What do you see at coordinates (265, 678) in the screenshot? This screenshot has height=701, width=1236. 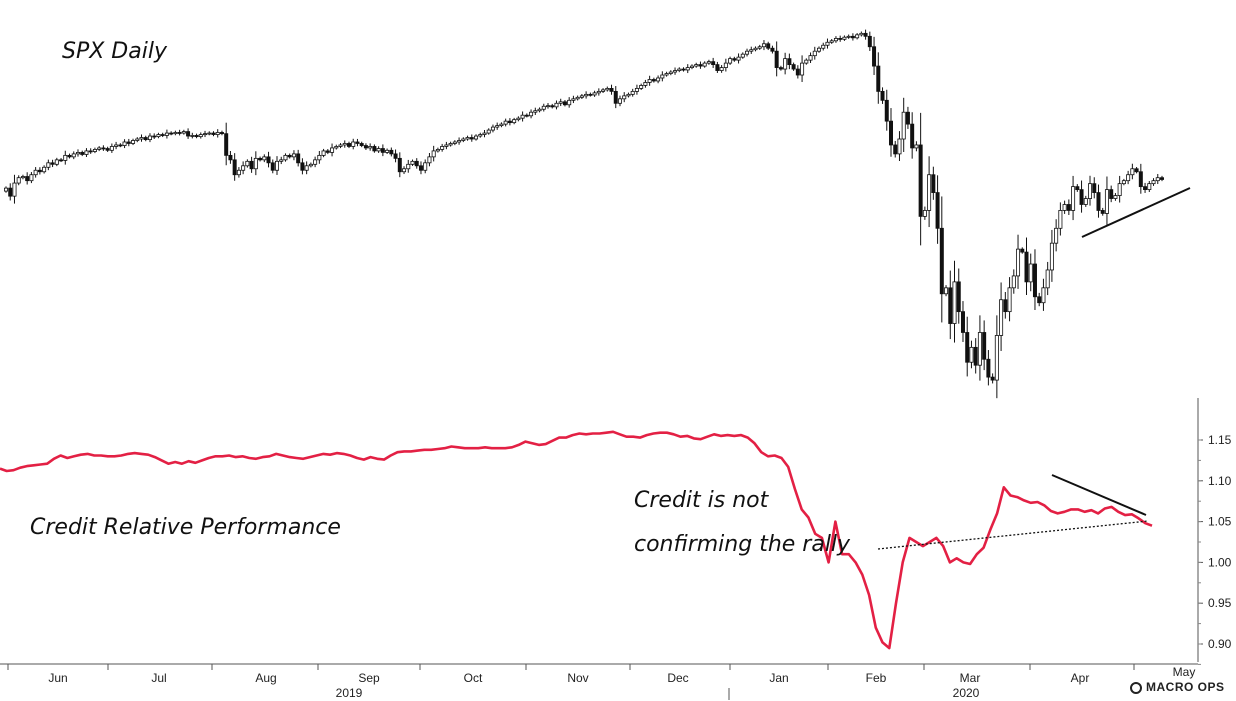 I see `x-month-label: Aug` at bounding box center [265, 678].